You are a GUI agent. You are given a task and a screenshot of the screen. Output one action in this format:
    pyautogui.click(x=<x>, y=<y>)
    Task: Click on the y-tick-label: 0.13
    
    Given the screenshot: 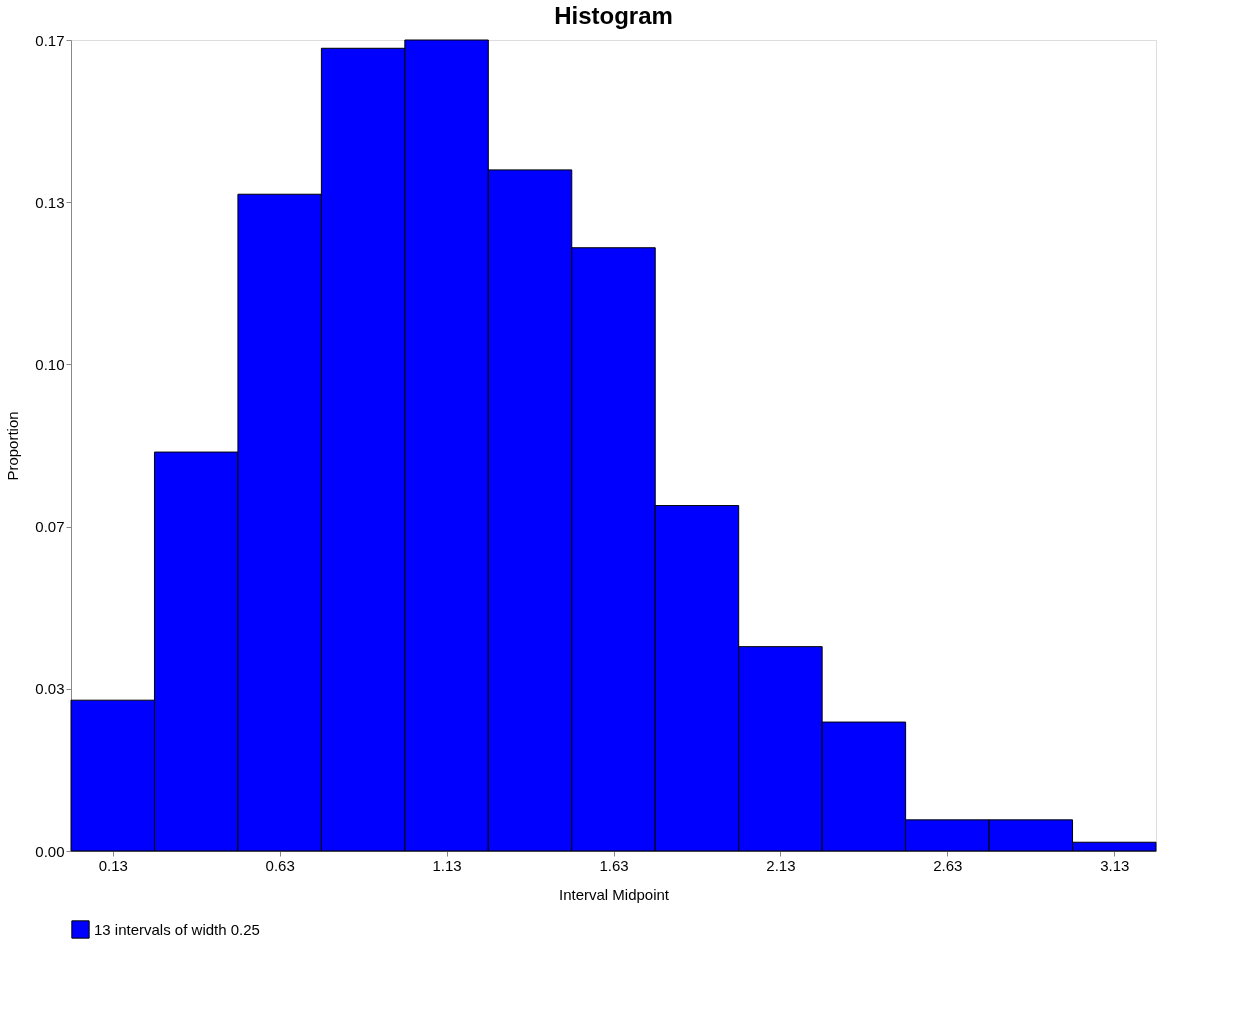 What is the action you would take?
    pyautogui.click(x=50, y=202)
    